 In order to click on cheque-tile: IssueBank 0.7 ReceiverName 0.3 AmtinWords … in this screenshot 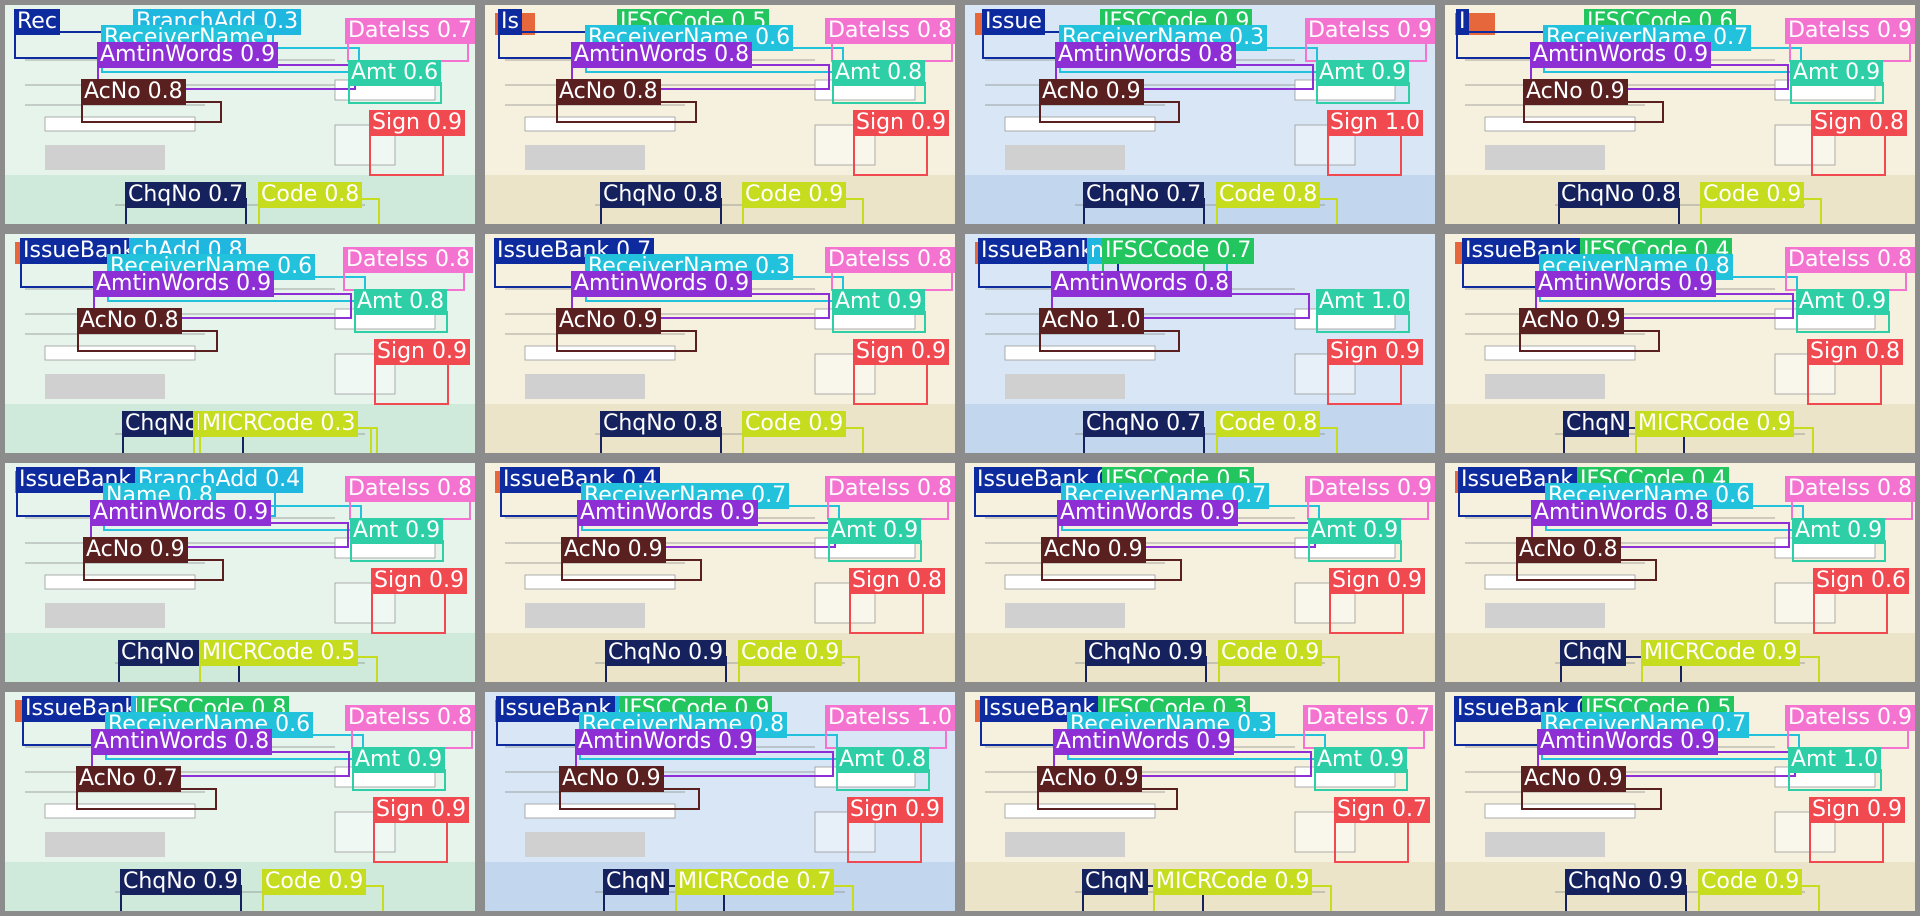, I will do `click(720, 343)`.